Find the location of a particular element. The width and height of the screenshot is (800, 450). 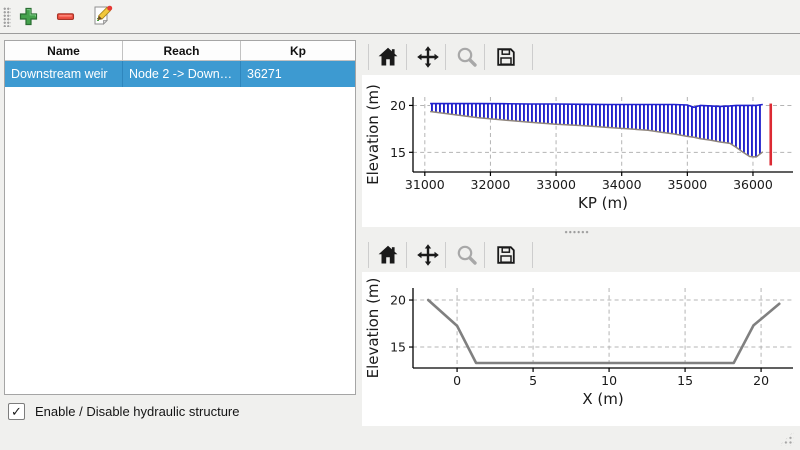

svg-text: KP (m) is located at coordinates (603, 203).